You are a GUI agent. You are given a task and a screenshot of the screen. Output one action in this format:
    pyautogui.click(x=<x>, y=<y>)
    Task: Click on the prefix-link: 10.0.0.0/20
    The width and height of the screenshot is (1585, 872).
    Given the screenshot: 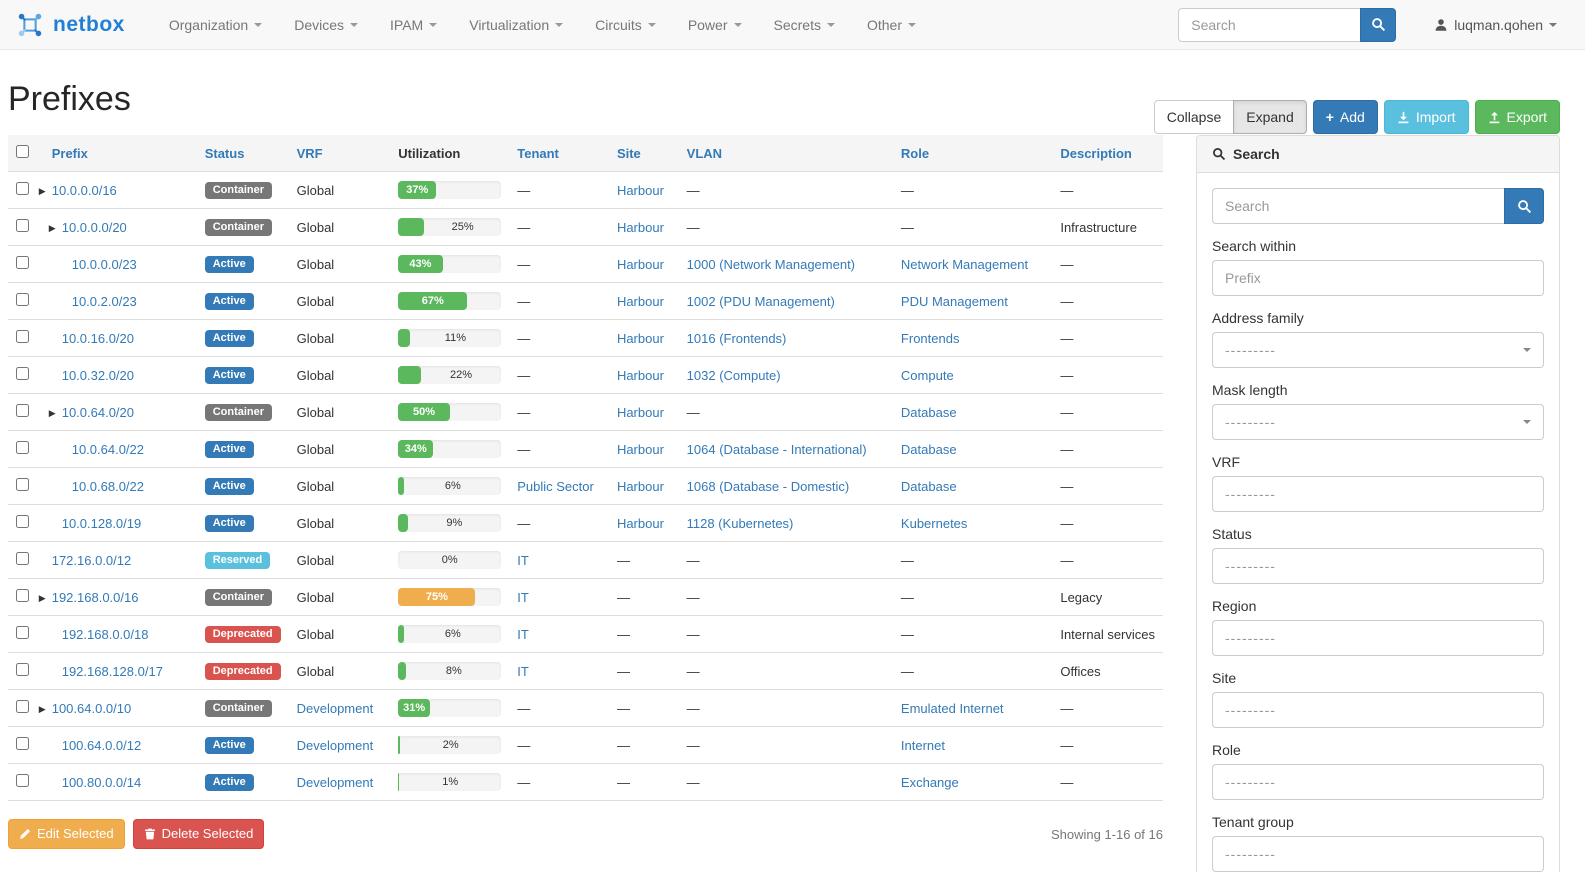 What is the action you would take?
    pyautogui.click(x=94, y=227)
    